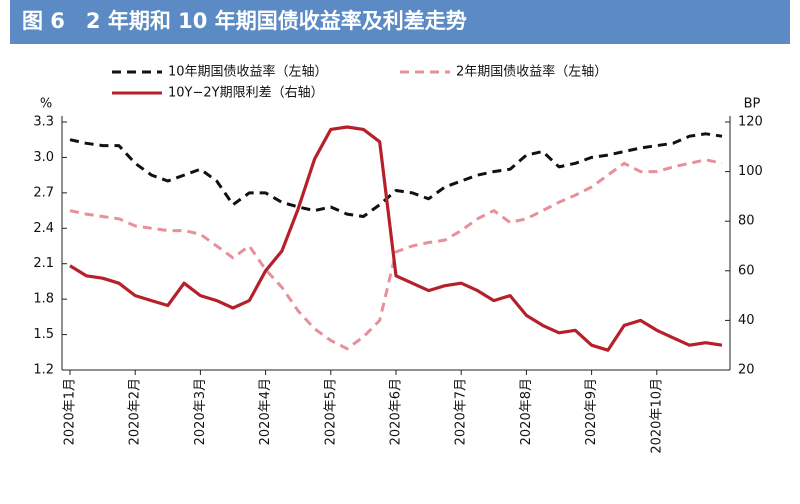 This screenshot has height=504, width=800. I want to click on y2-tick-label: 20, so click(746, 370).